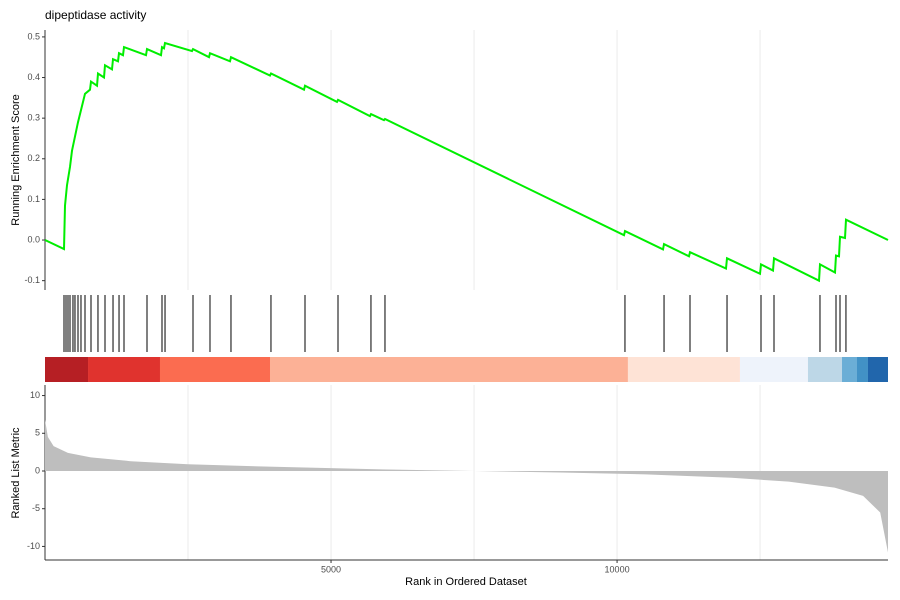 Image resolution: width=900 pixels, height=600 pixels. I want to click on y-tick-label: 0.5, so click(33, 36).